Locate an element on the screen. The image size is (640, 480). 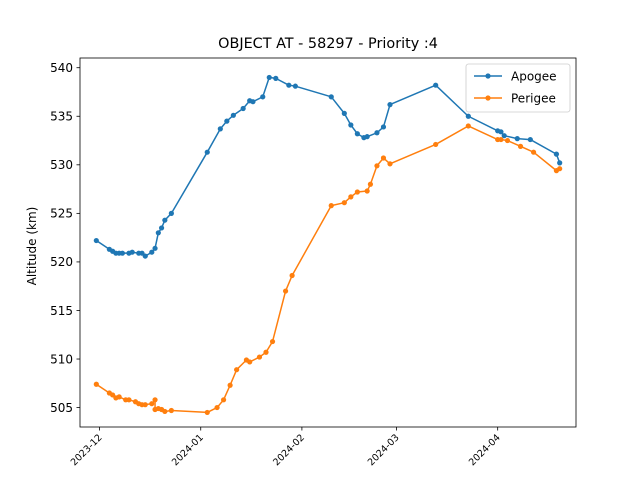
x-tick-label: 2024-04 is located at coordinates (485, 450).